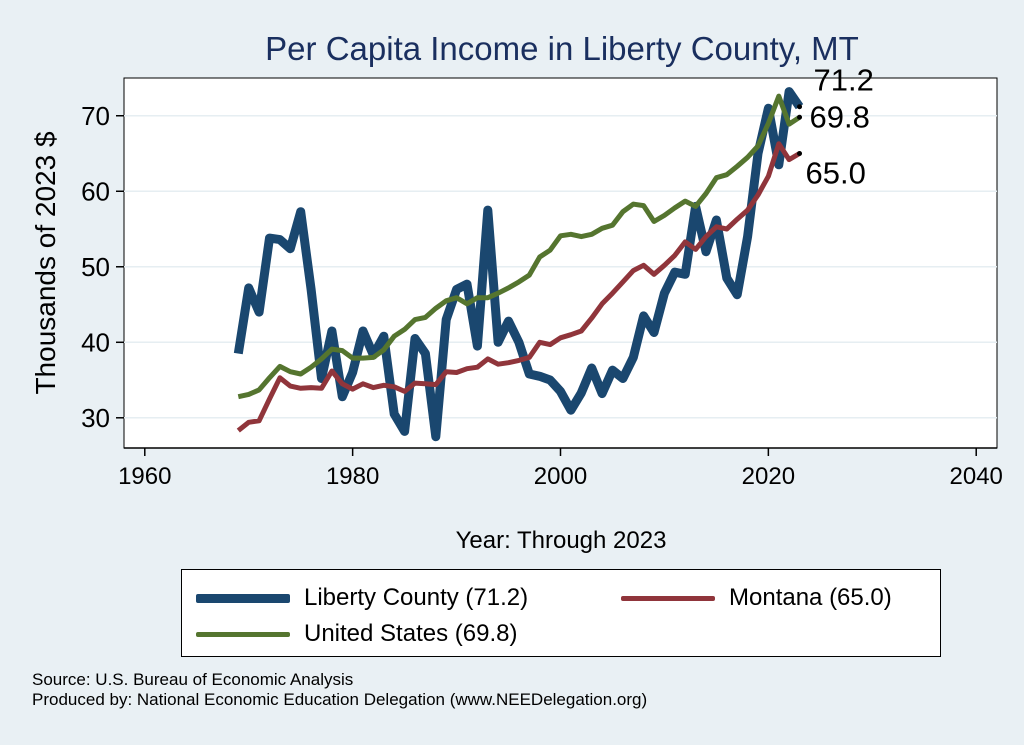  What do you see at coordinates (562, 48) in the screenshot?
I see `chart-title: Per Capita Income in Liberty County, MT` at bounding box center [562, 48].